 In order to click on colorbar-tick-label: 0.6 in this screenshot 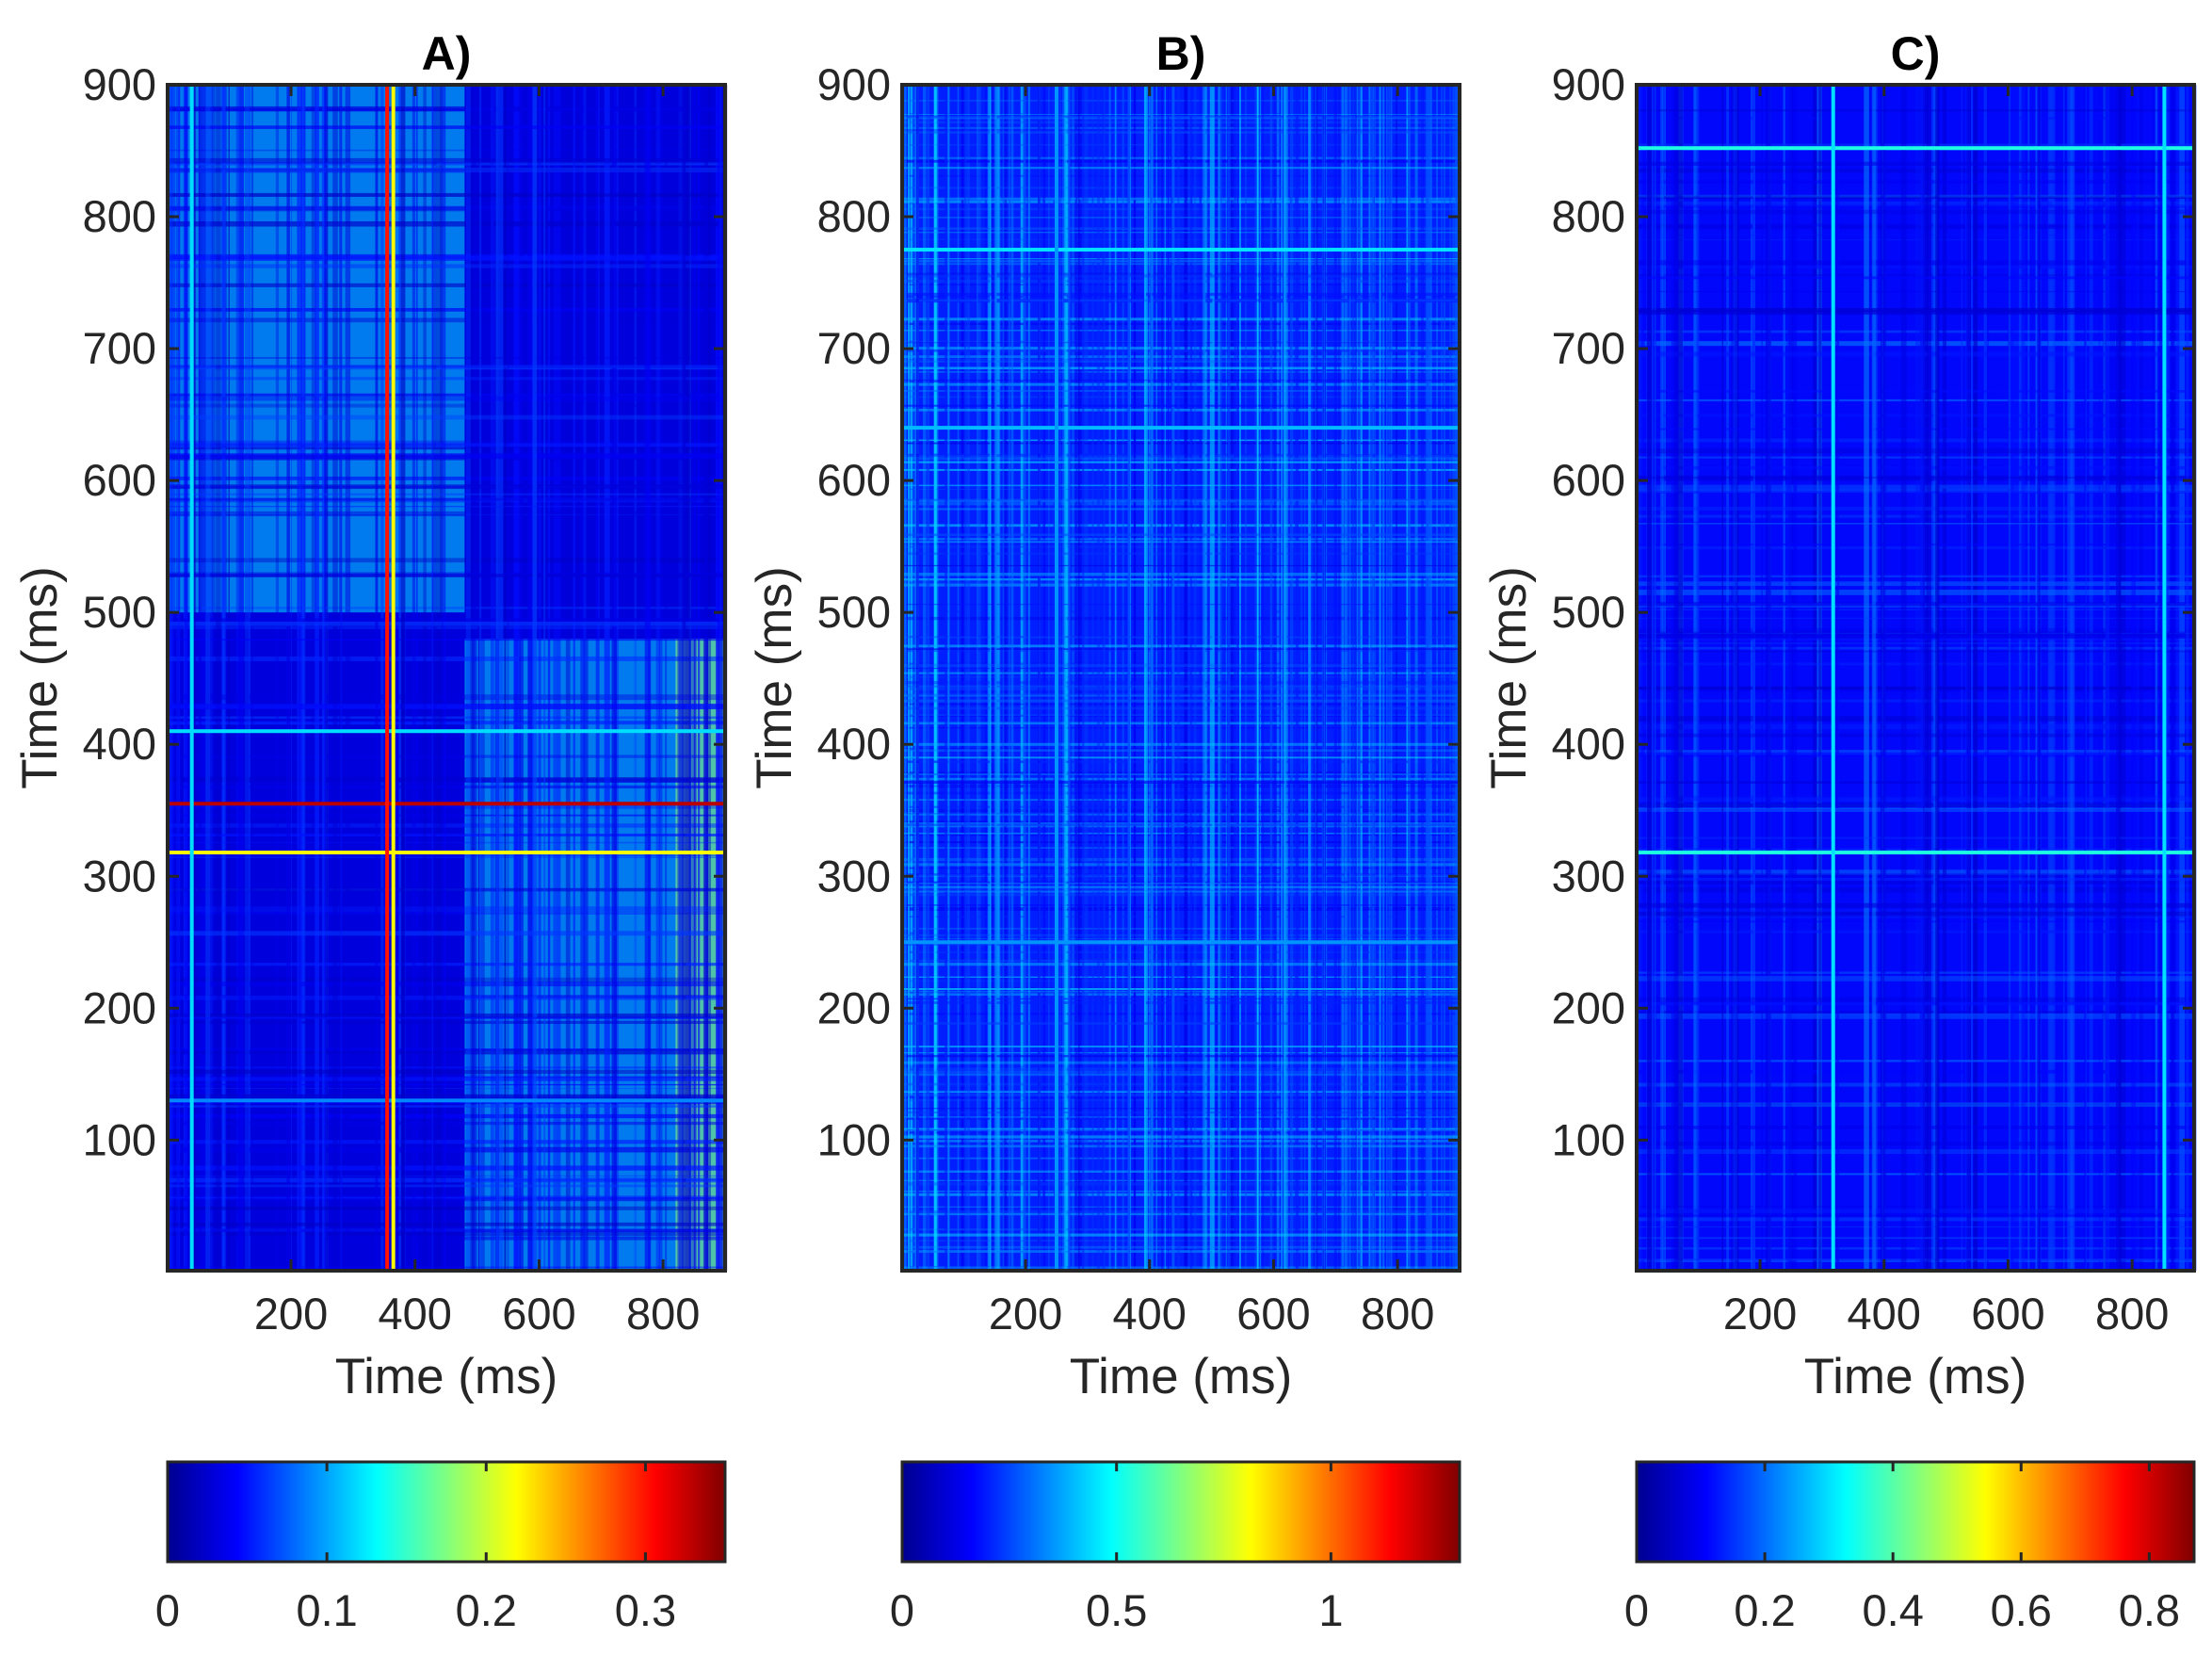, I will do `click(2021, 1610)`.